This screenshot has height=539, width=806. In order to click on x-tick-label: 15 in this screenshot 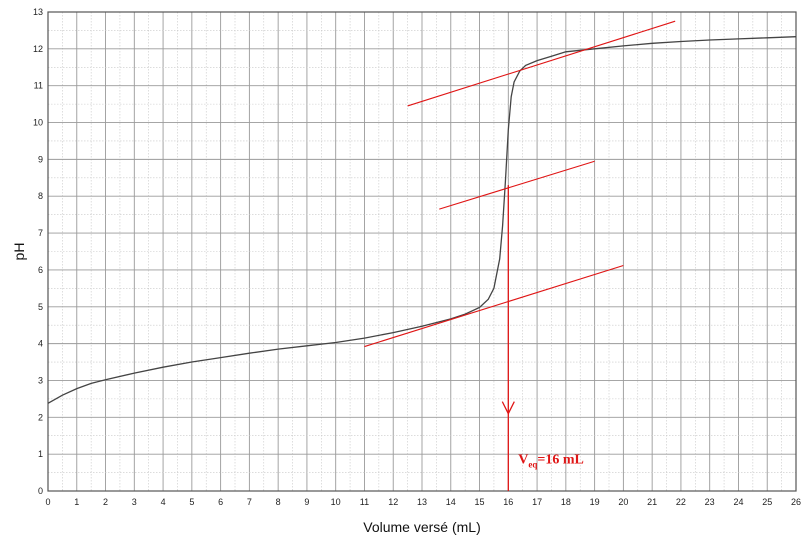, I will do `click(480, 502)`.